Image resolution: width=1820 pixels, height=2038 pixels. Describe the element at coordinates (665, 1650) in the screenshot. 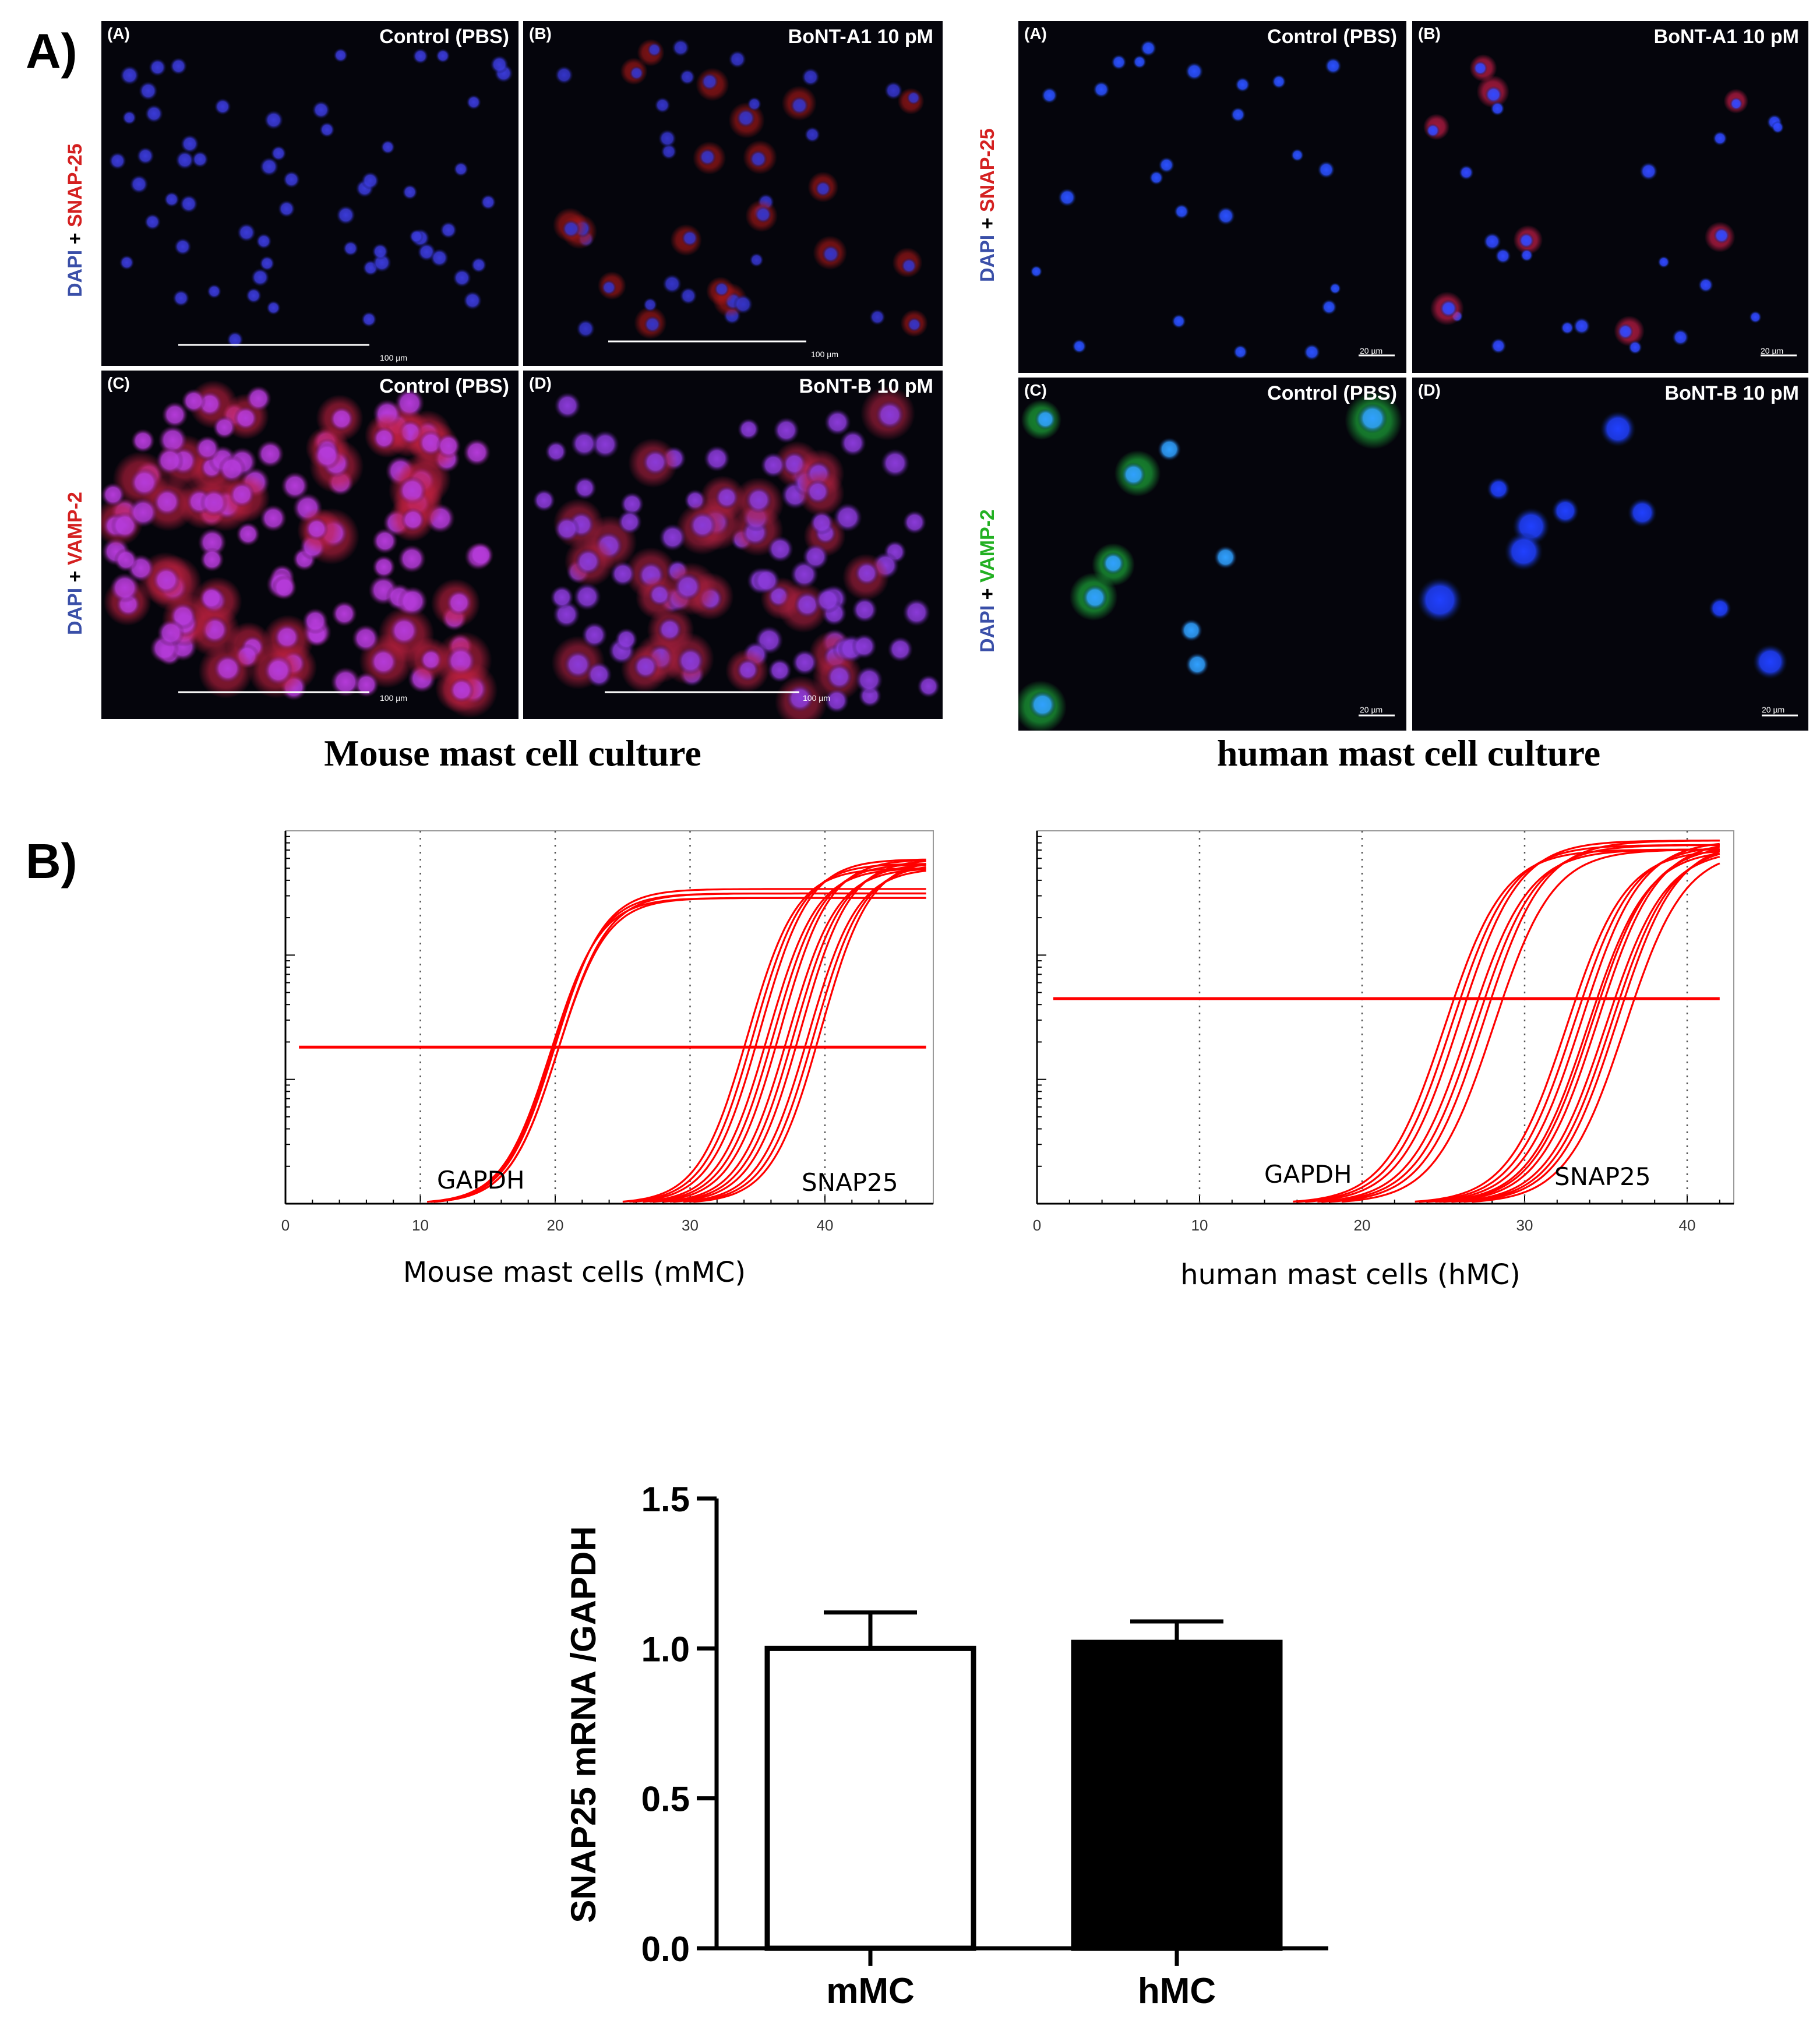

I see `bar-y-tick-label: 1.0` at that location.